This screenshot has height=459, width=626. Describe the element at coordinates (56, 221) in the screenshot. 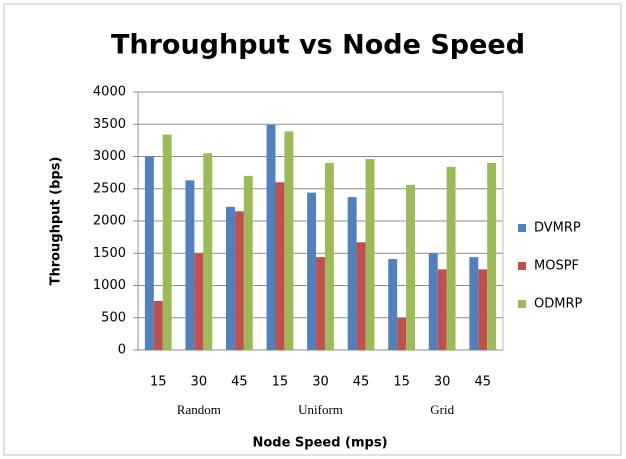

I see `y-axis-title: Throughput (bps)` at that location.